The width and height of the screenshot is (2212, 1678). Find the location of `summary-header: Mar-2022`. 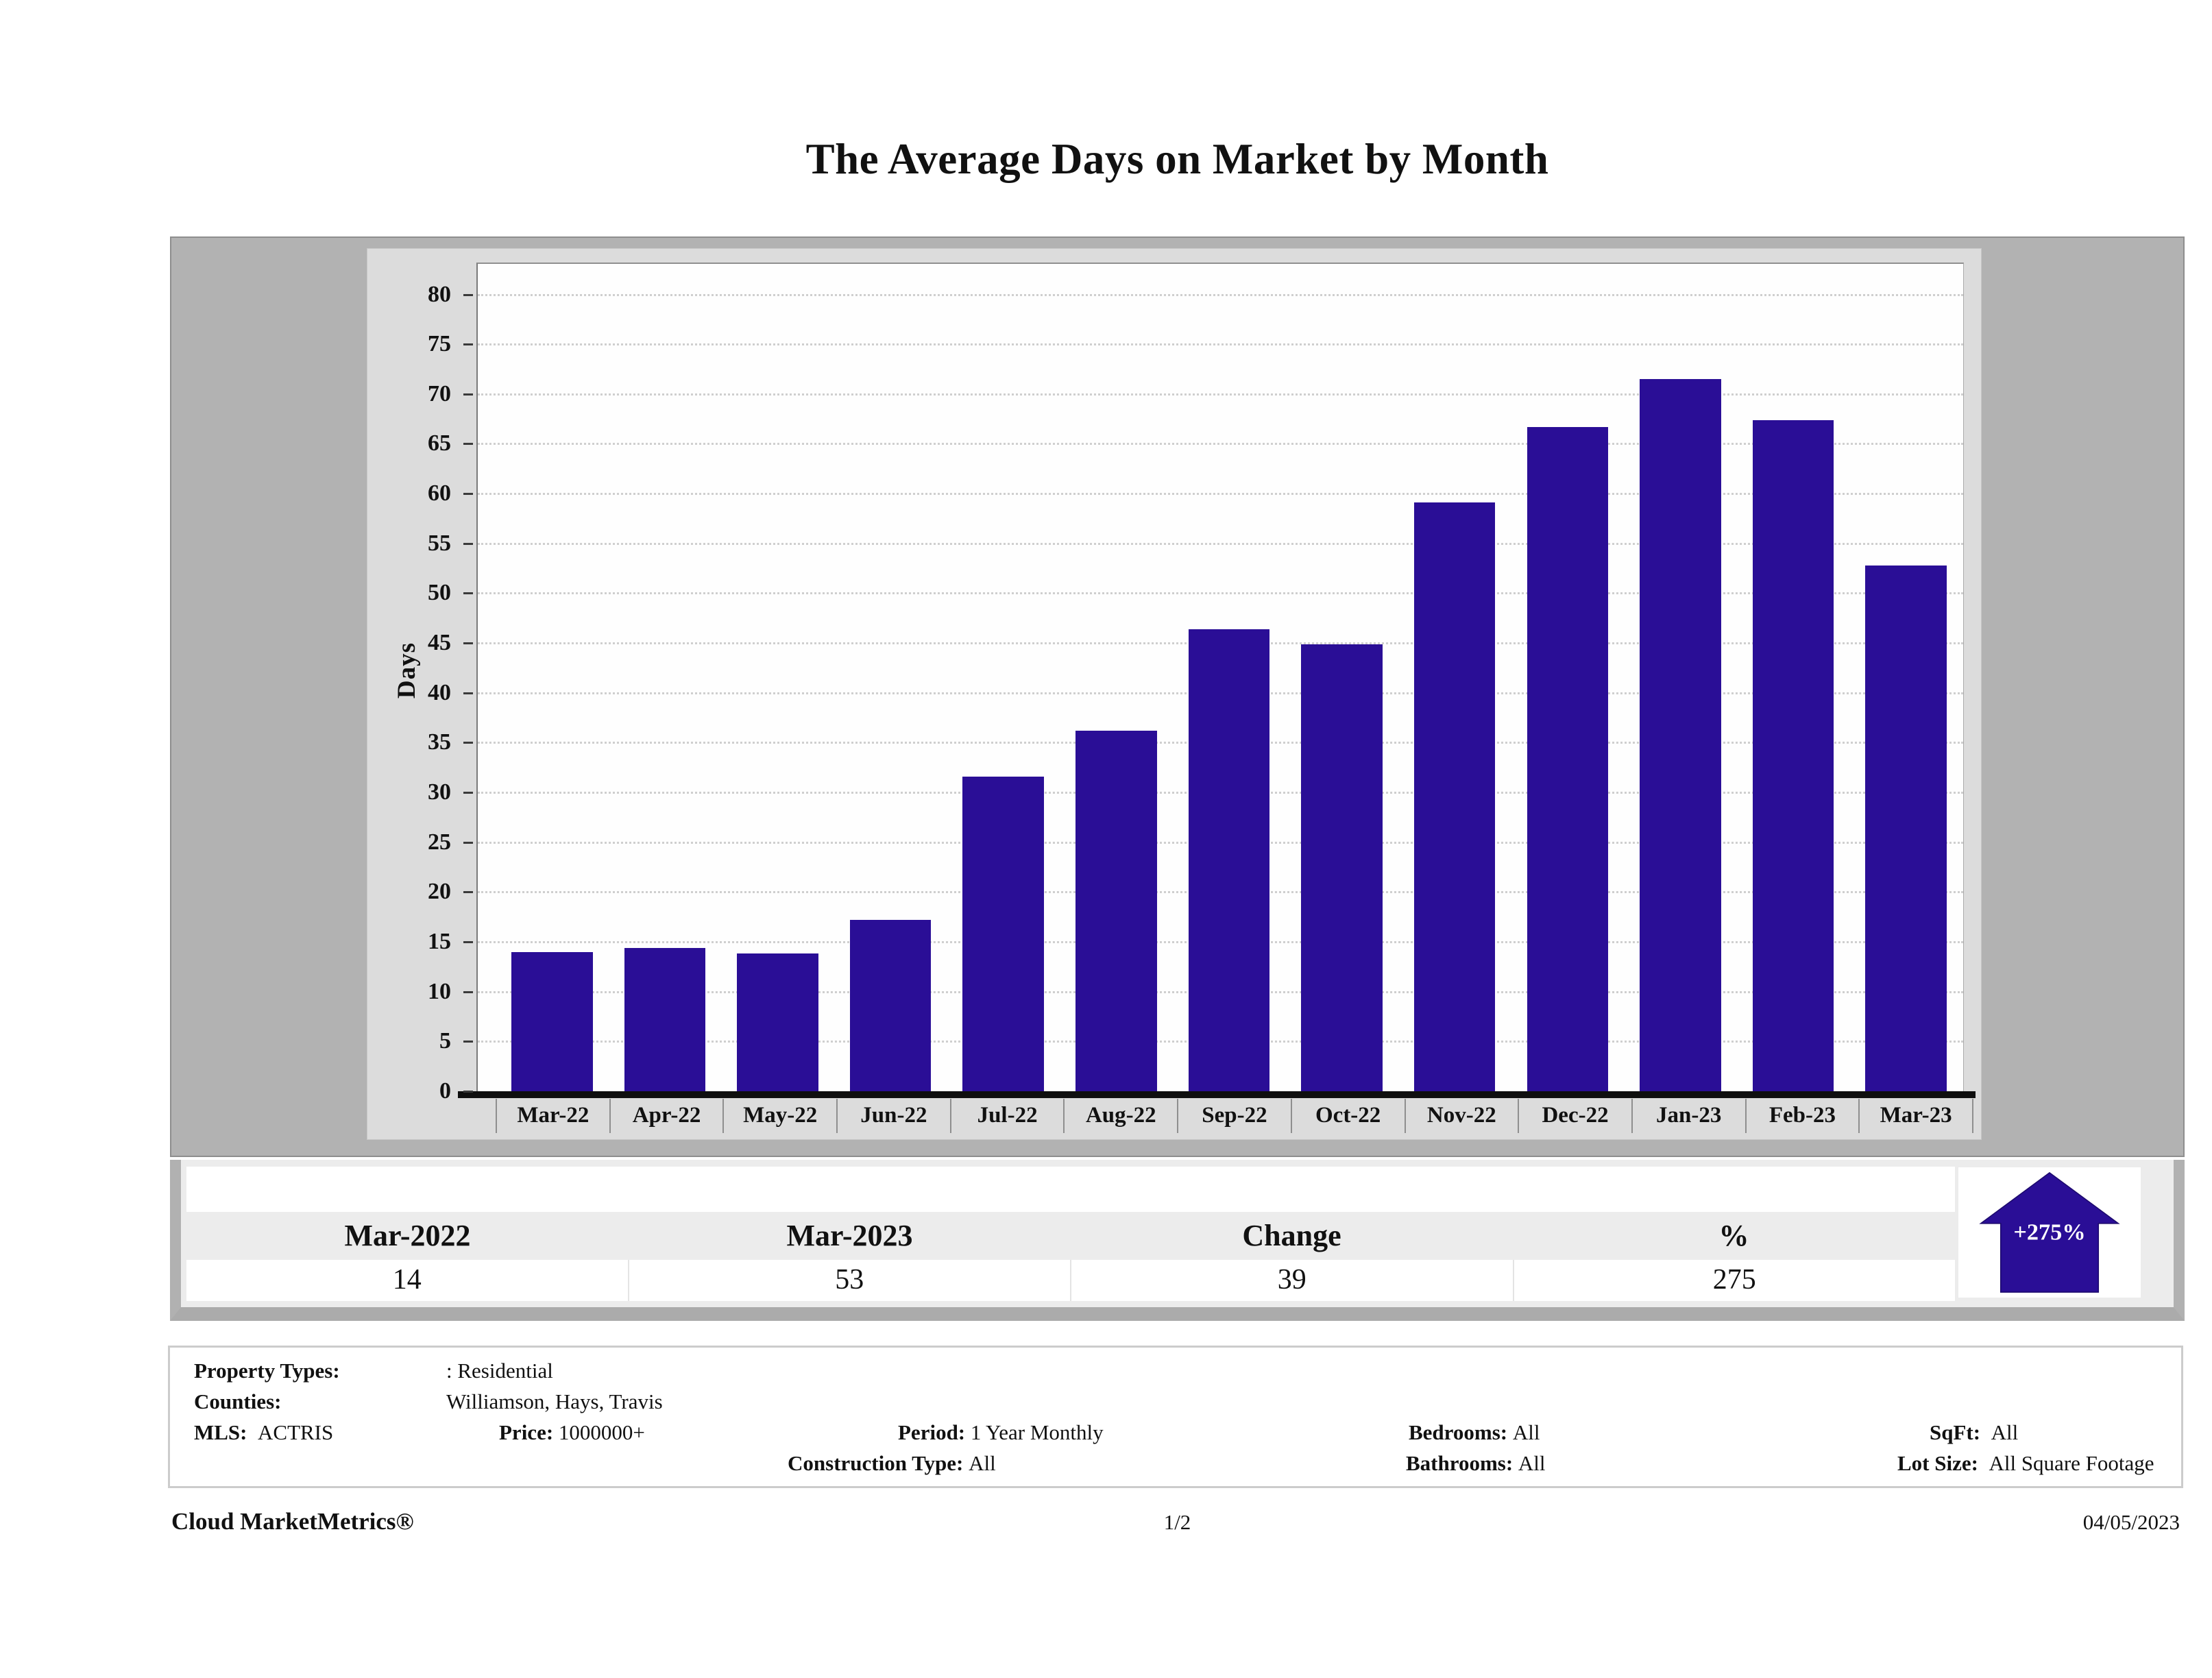

summary-header: Mar-2022 is located at coordinates (408, 1235).